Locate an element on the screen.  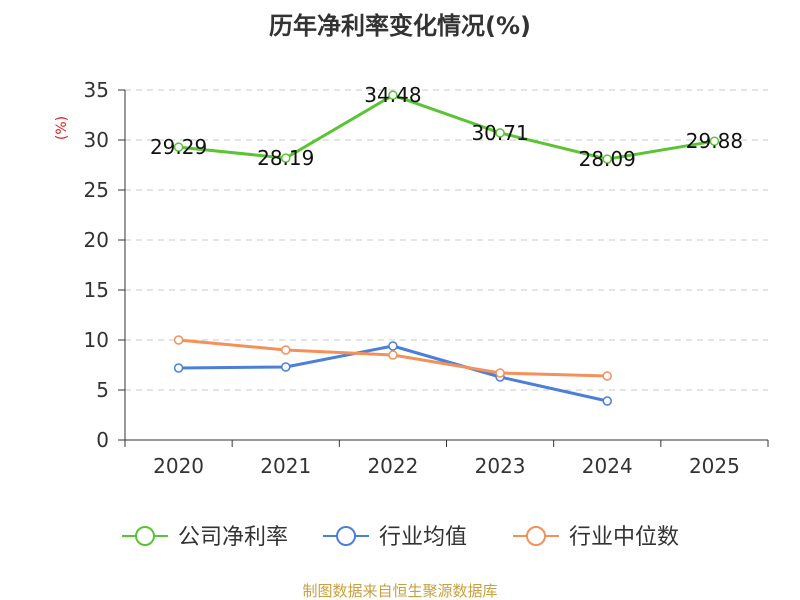
data-label: 28.19 is located at coordinates (285, 158).